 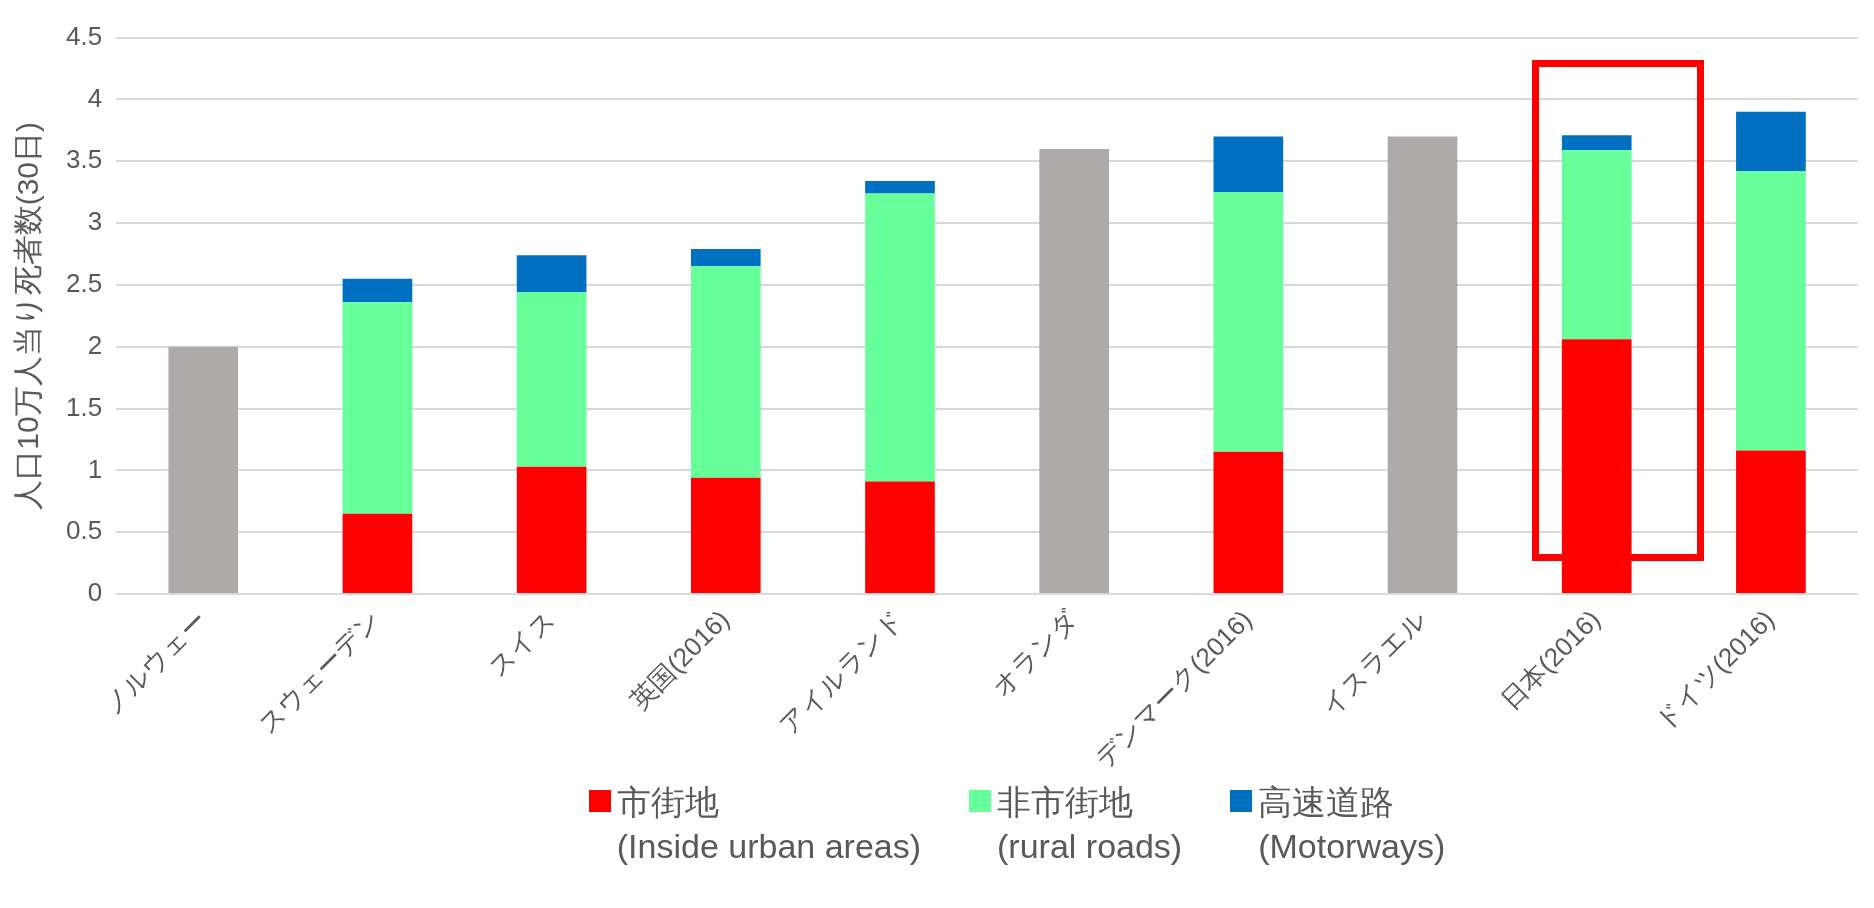 What do you see at coordinates (769, 825) in the screenshot?
I see `legend-label: 市街地 (Inside urban areas)` at bounding box center [769, 825].